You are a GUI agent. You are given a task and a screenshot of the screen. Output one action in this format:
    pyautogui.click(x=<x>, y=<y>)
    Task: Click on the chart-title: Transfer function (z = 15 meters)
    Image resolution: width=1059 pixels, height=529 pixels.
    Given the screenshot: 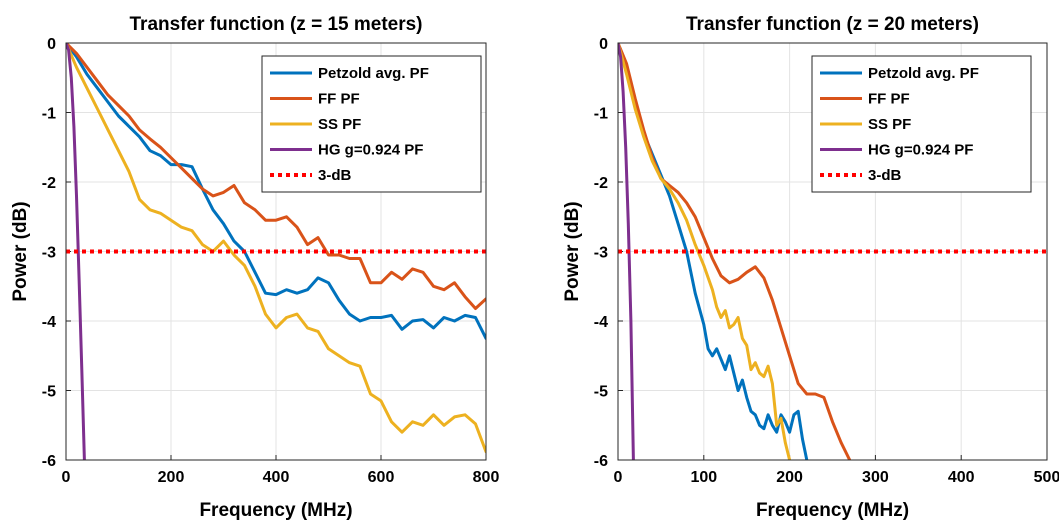 What is the action you would take?
    pyautogui.click(x=276, y=24)
    